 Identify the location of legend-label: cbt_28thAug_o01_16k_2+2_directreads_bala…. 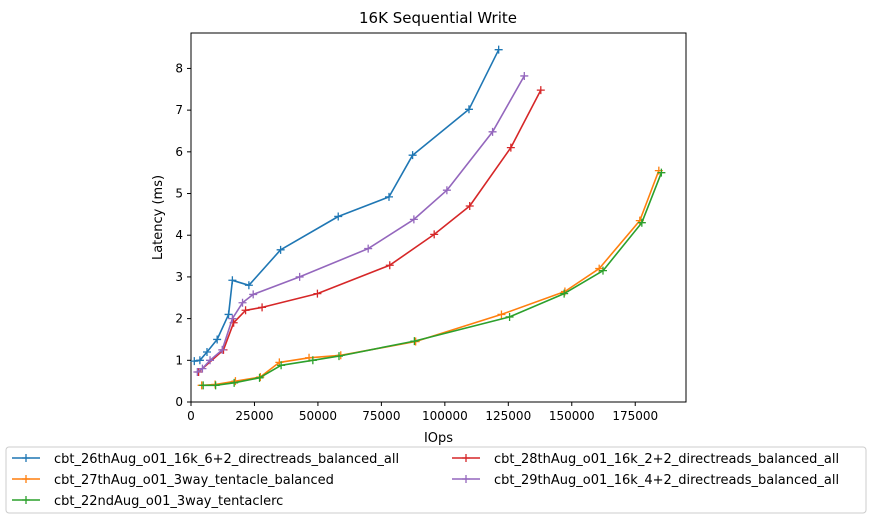
(666, 459).